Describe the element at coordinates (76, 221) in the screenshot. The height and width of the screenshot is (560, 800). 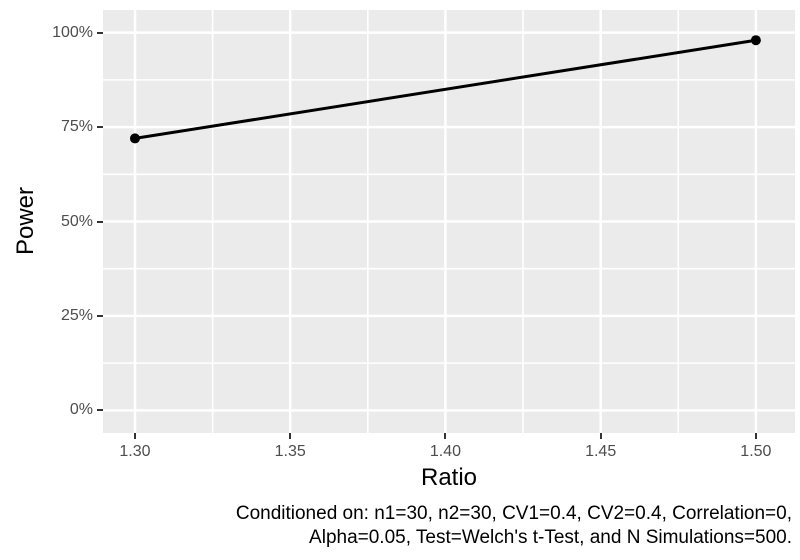
I see `y-tick-label: 50%` at that location.